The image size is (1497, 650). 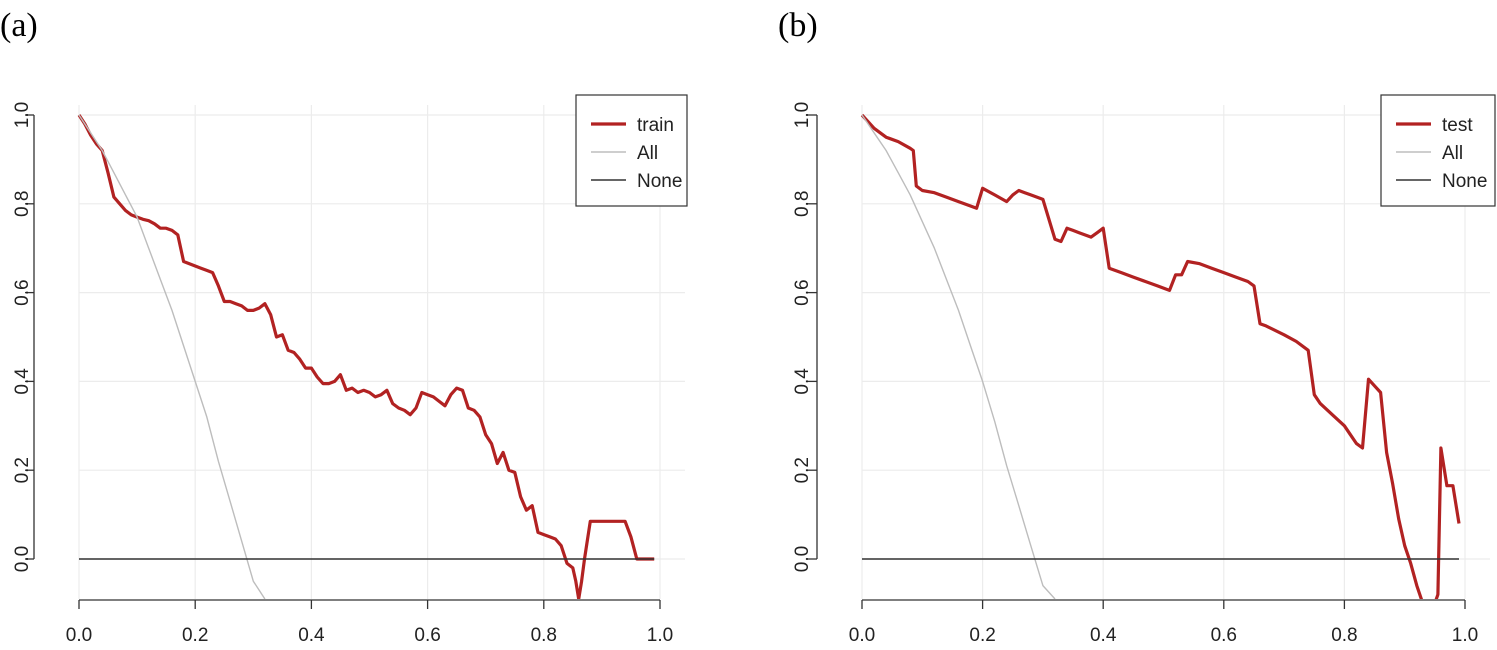 What do you see at coordinates (19, 25) in the screenshot?
I see `panel-label: (a)` at bounding box center [19, 25].